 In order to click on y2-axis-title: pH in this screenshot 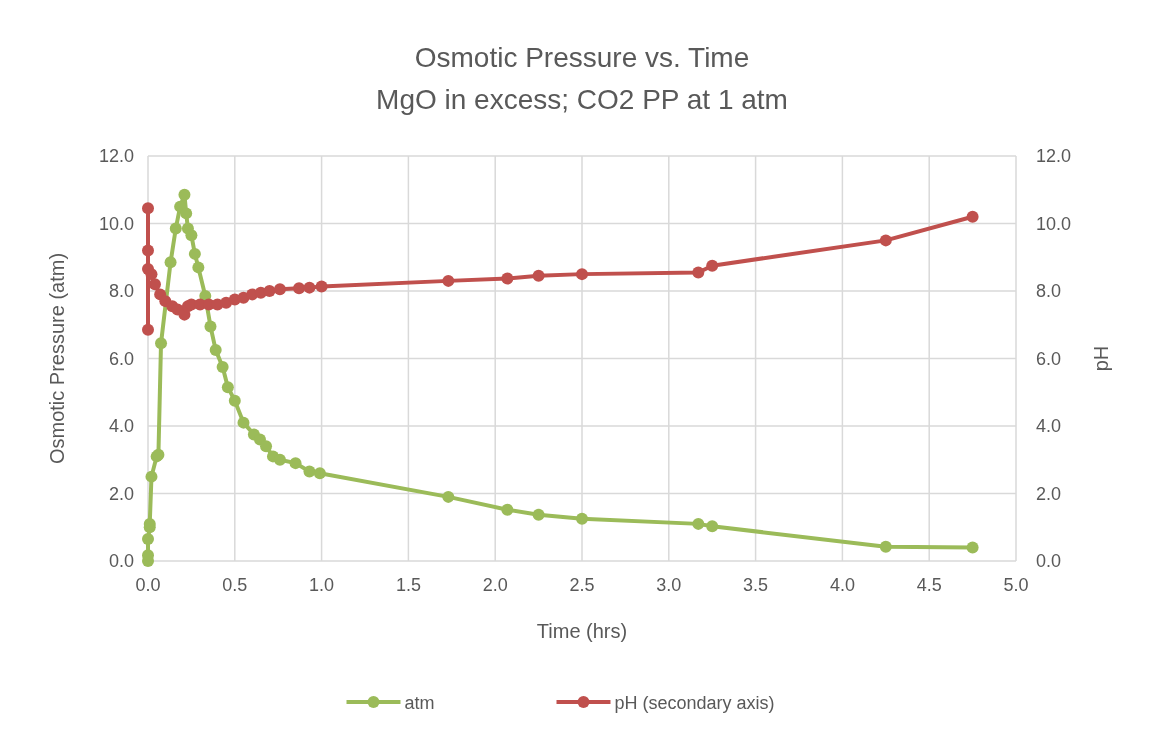, I will do `click(1101, 358)`.